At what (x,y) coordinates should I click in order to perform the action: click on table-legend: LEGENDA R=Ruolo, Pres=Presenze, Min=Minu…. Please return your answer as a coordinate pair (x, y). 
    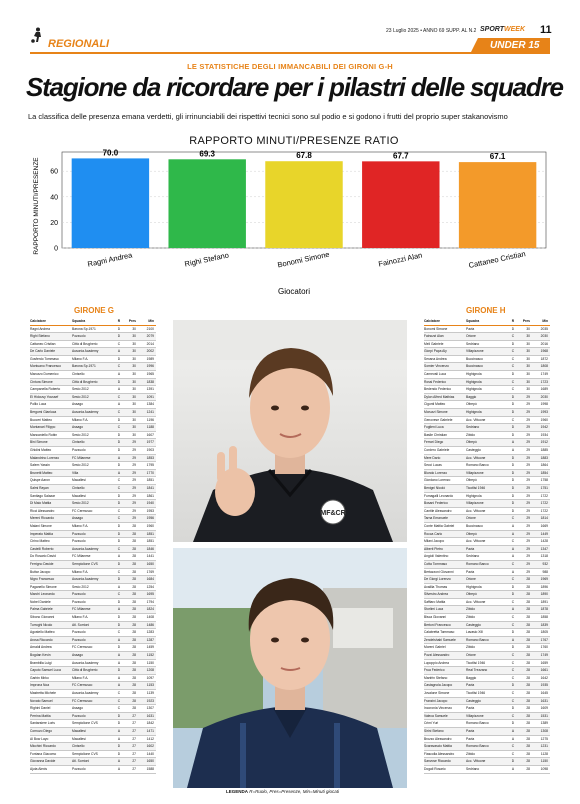
    Looking at the image, I should click on (326, 793).